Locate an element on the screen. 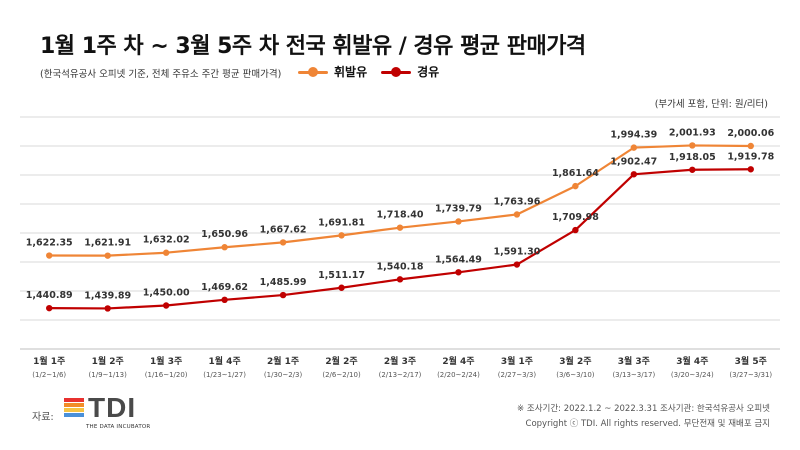  x-tick-label: 3월 1주 is located at coordinates (517, 361).